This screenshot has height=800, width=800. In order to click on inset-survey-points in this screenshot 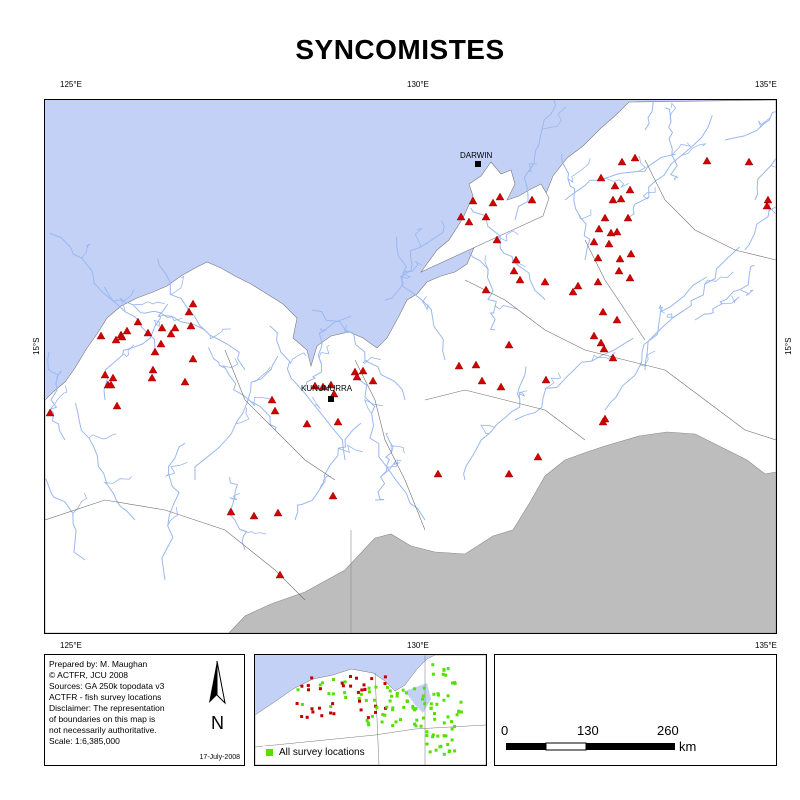, I will do `click(379, 709)`.